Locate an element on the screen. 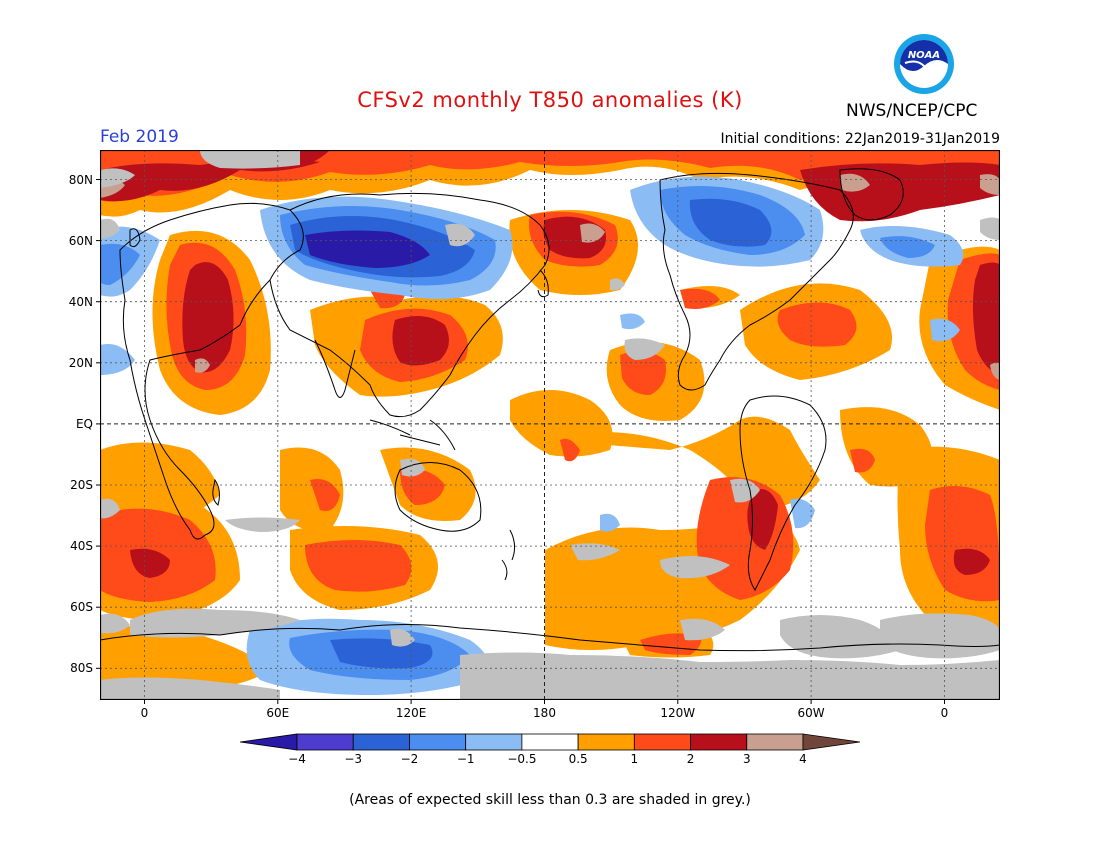 Image resolution: width=1100 pixels, height=850 pixels. lat-label-60S: 60S is located at coordinates (81, 607).